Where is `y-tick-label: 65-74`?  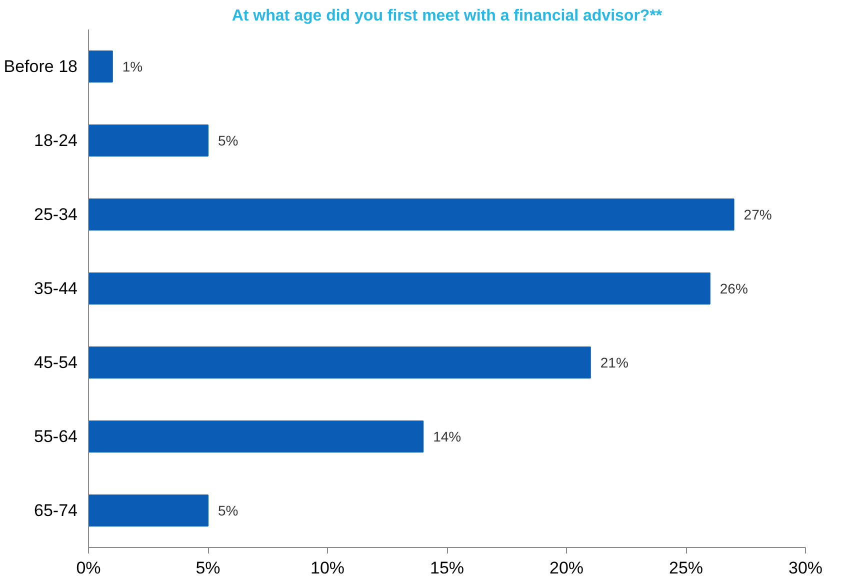 y-tick-label: 65-74 is located at coordinates (56, 510).